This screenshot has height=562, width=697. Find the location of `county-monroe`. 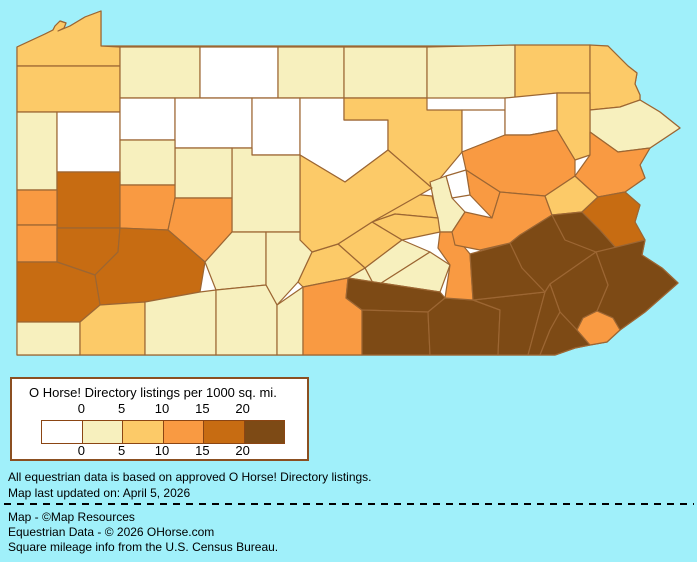

county-monroe is located at coordinates (612, 164).